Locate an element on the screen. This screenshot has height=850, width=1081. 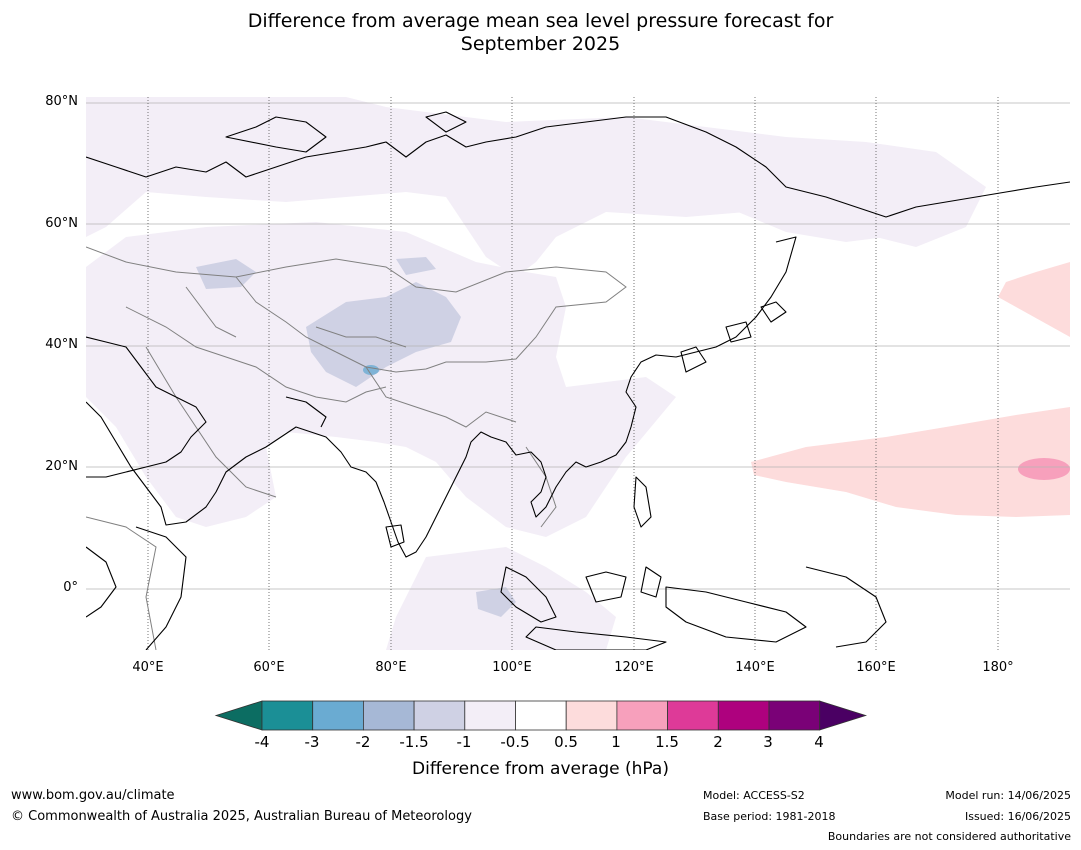
lon-label: 60°E is located at coordinates (269, 667).